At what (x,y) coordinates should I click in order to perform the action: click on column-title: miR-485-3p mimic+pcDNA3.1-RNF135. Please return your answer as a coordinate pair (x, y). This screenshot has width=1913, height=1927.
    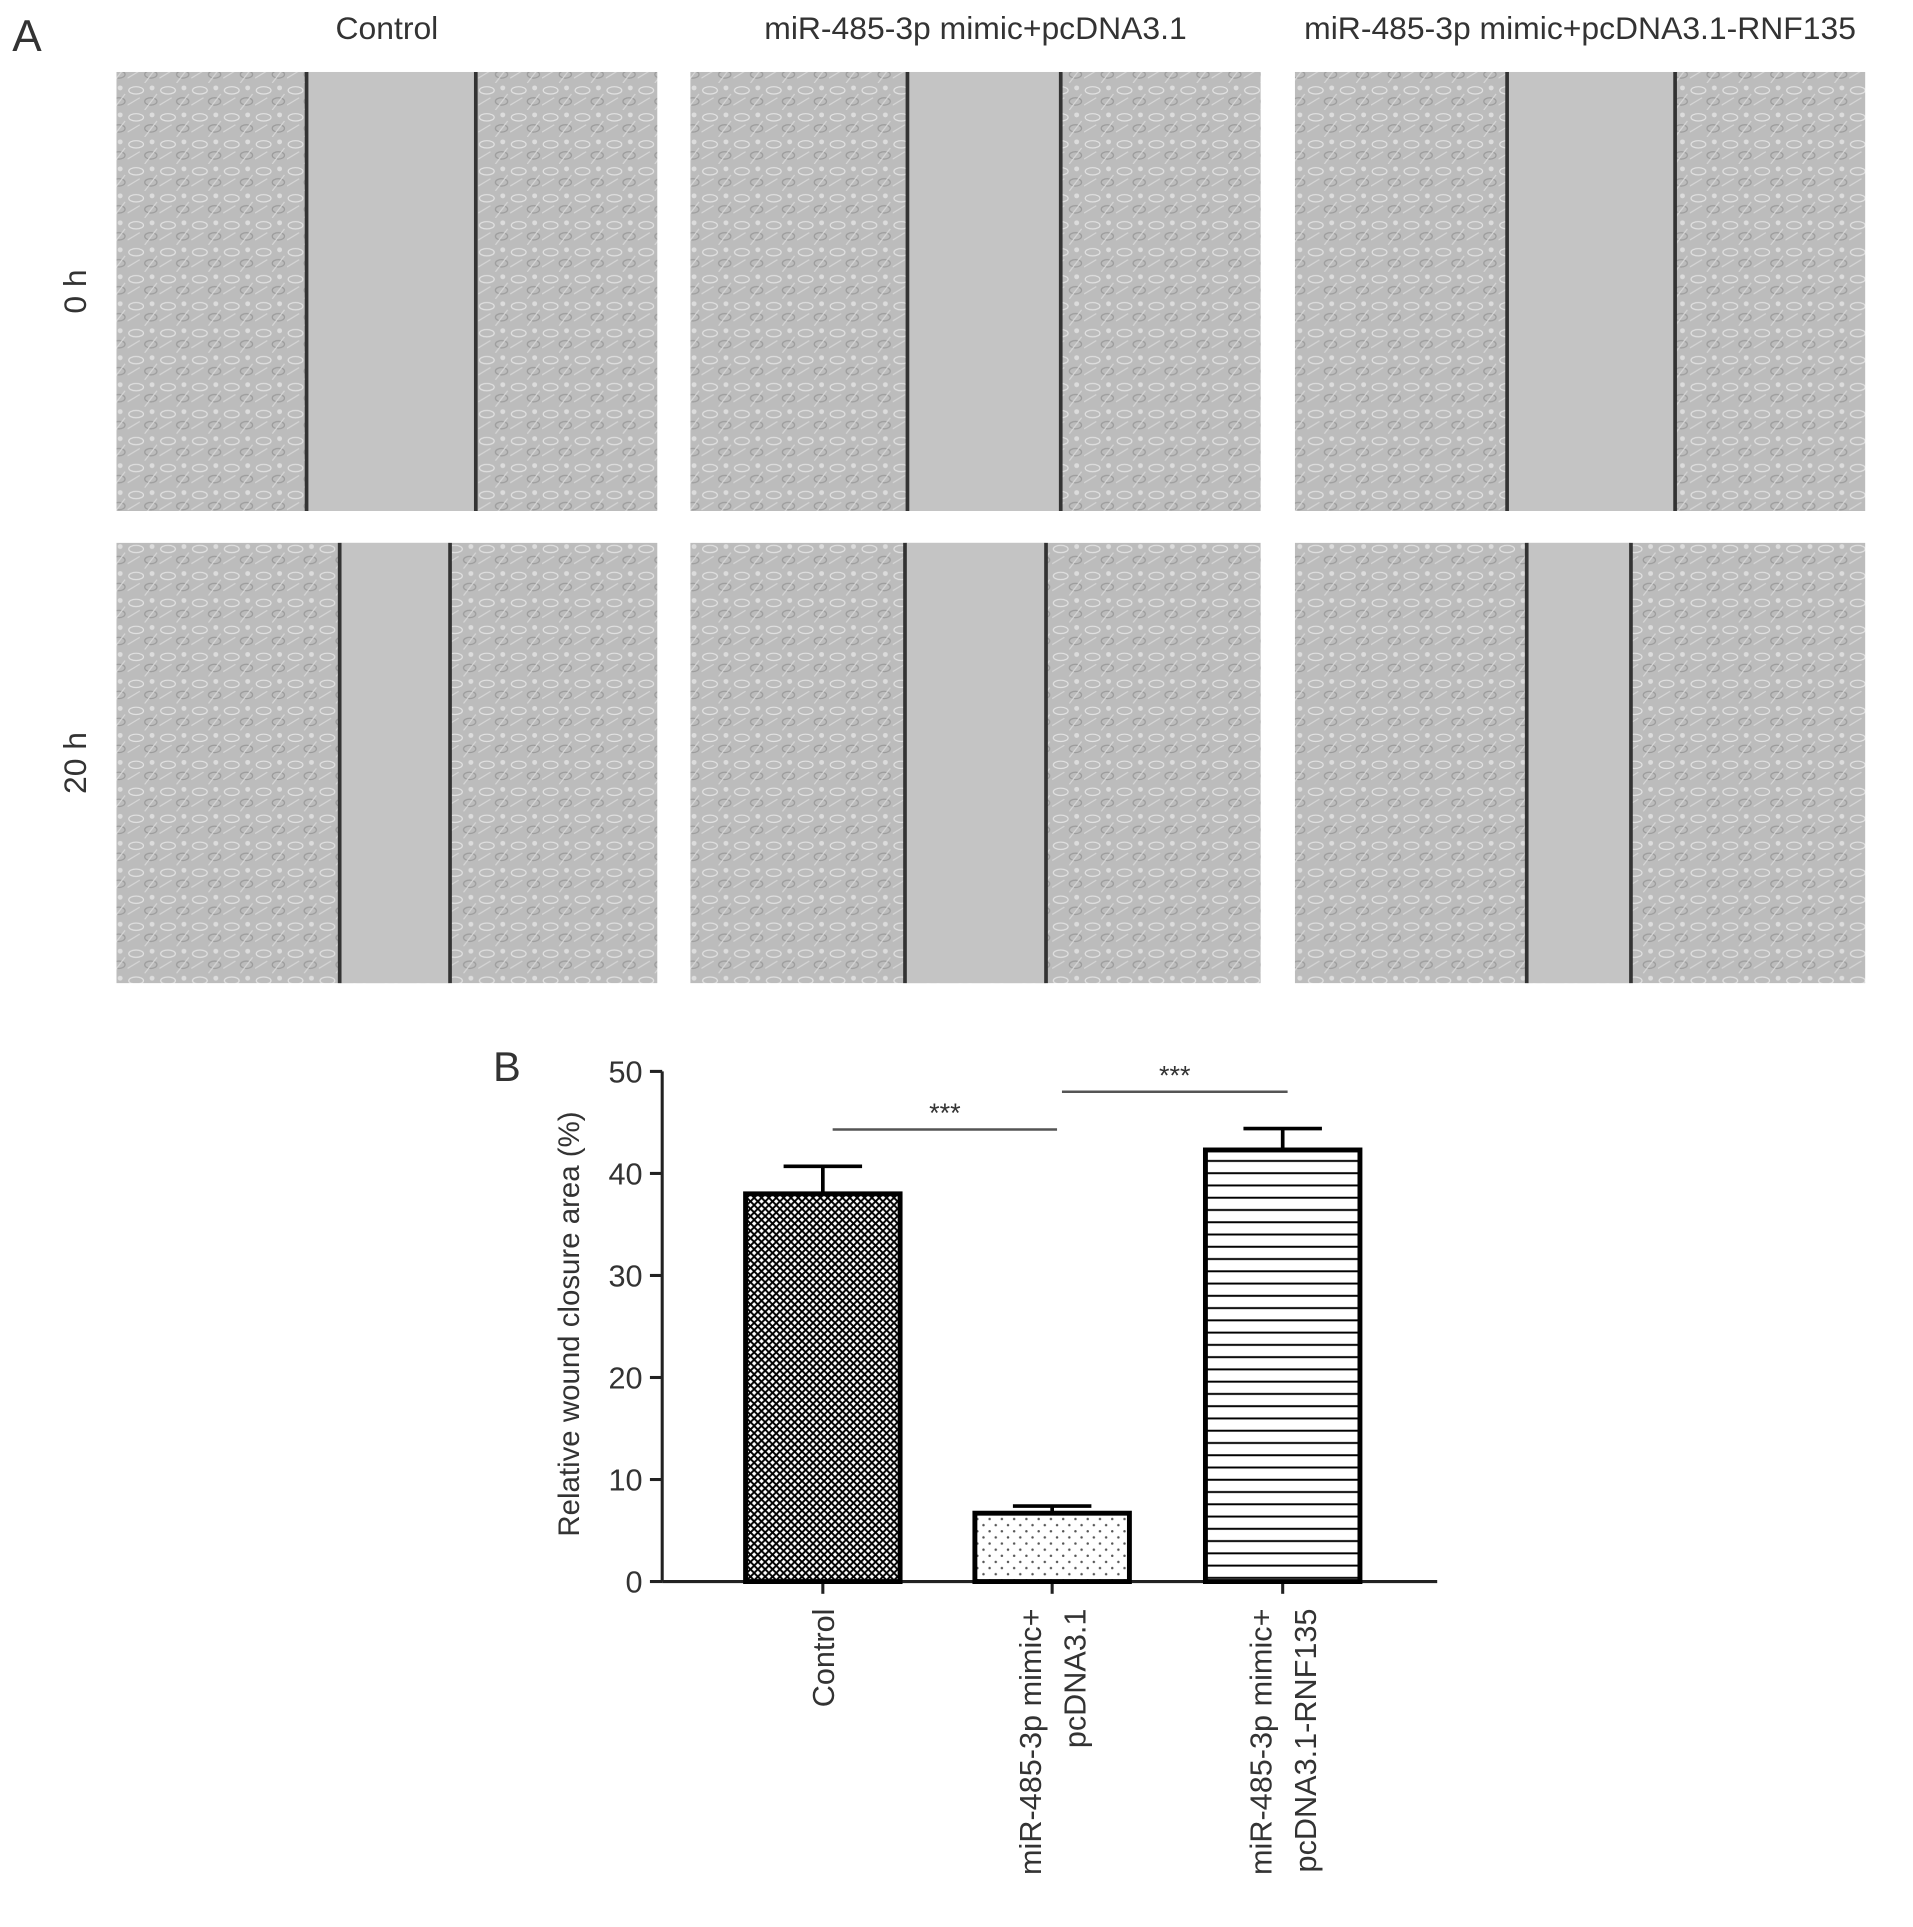
    Looking at the image, I should click on (1580, 28).